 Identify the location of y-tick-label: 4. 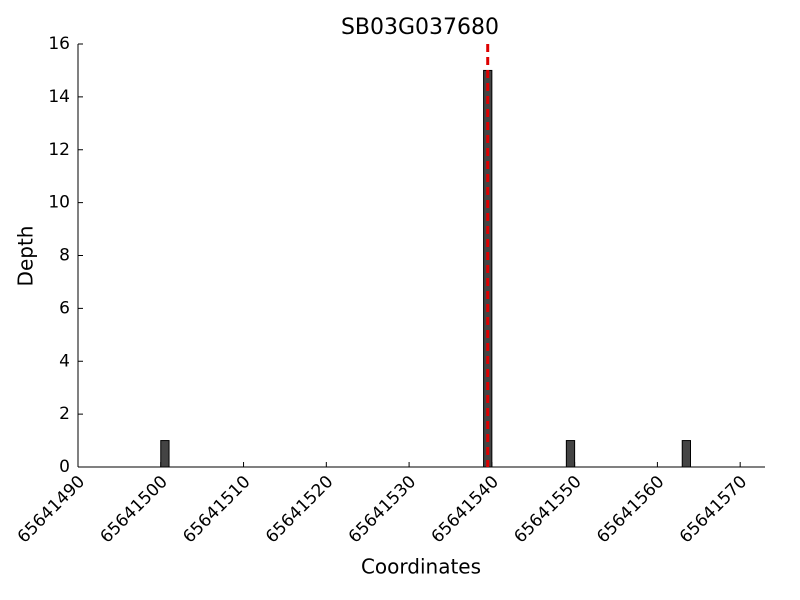
(64, 361).